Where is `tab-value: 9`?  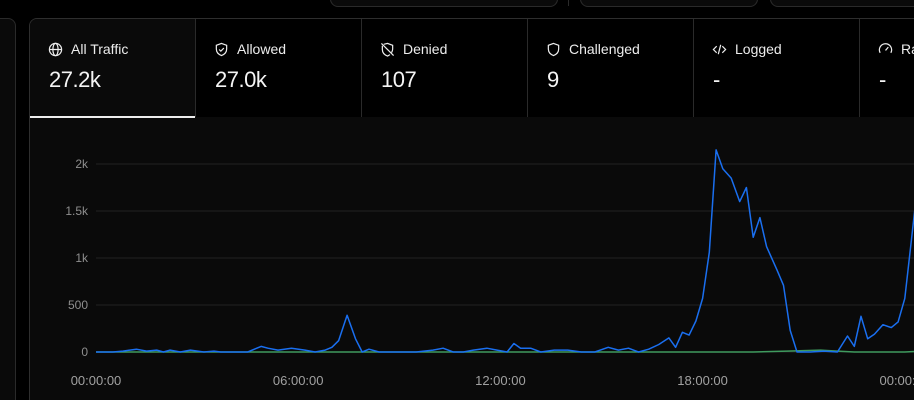 tab-value: 9 is located at coordinates (553, 79).